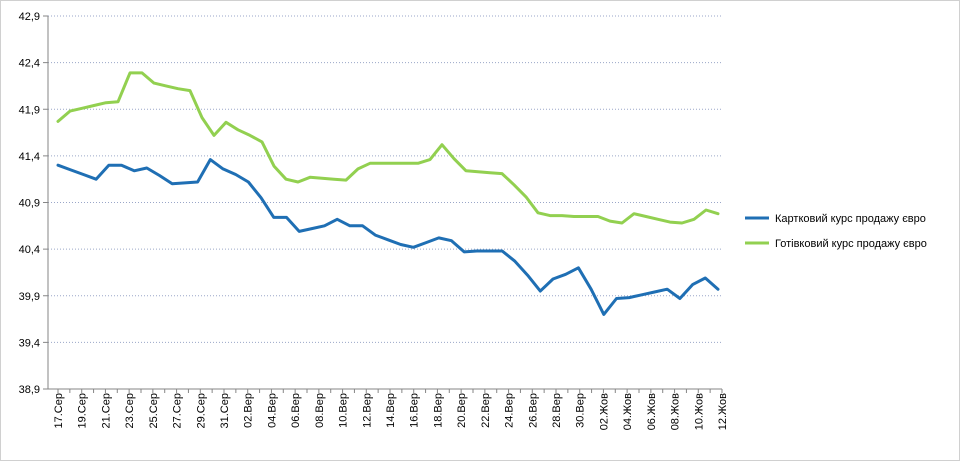  I want to click on x-tick-label: 16.Вер, so click(415, 410).